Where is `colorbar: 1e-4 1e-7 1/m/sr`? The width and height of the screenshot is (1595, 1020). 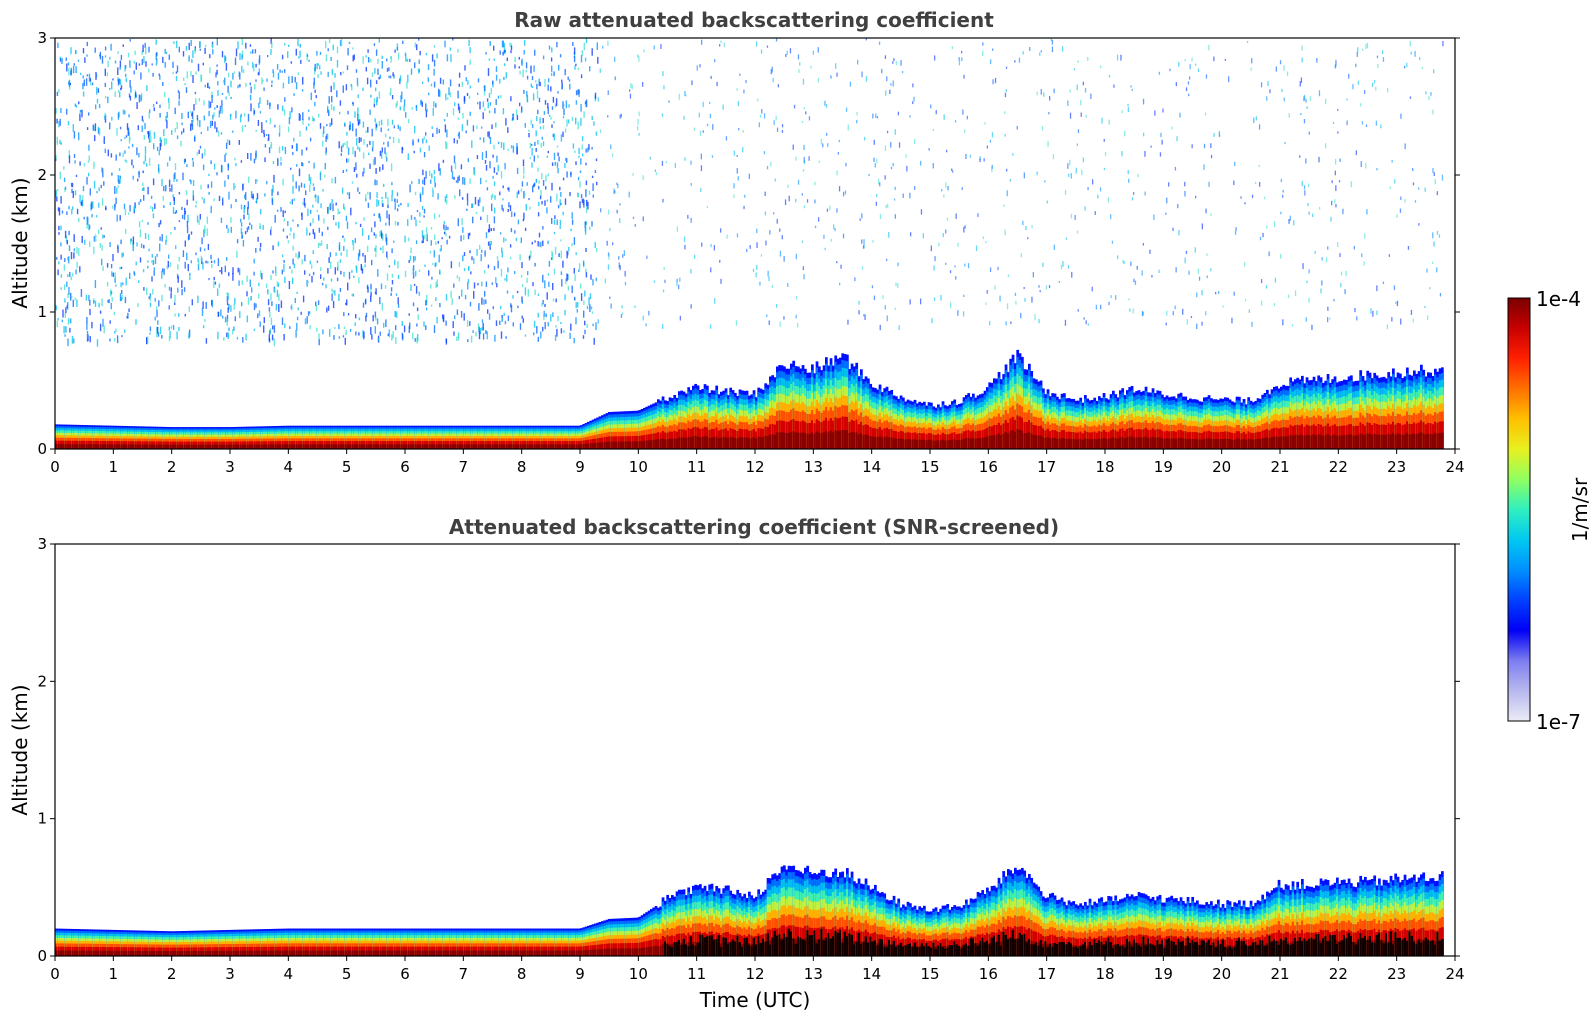
colorbar: 1e-4 1e-7 1/m/sr is located at coordinates (1549, 510).